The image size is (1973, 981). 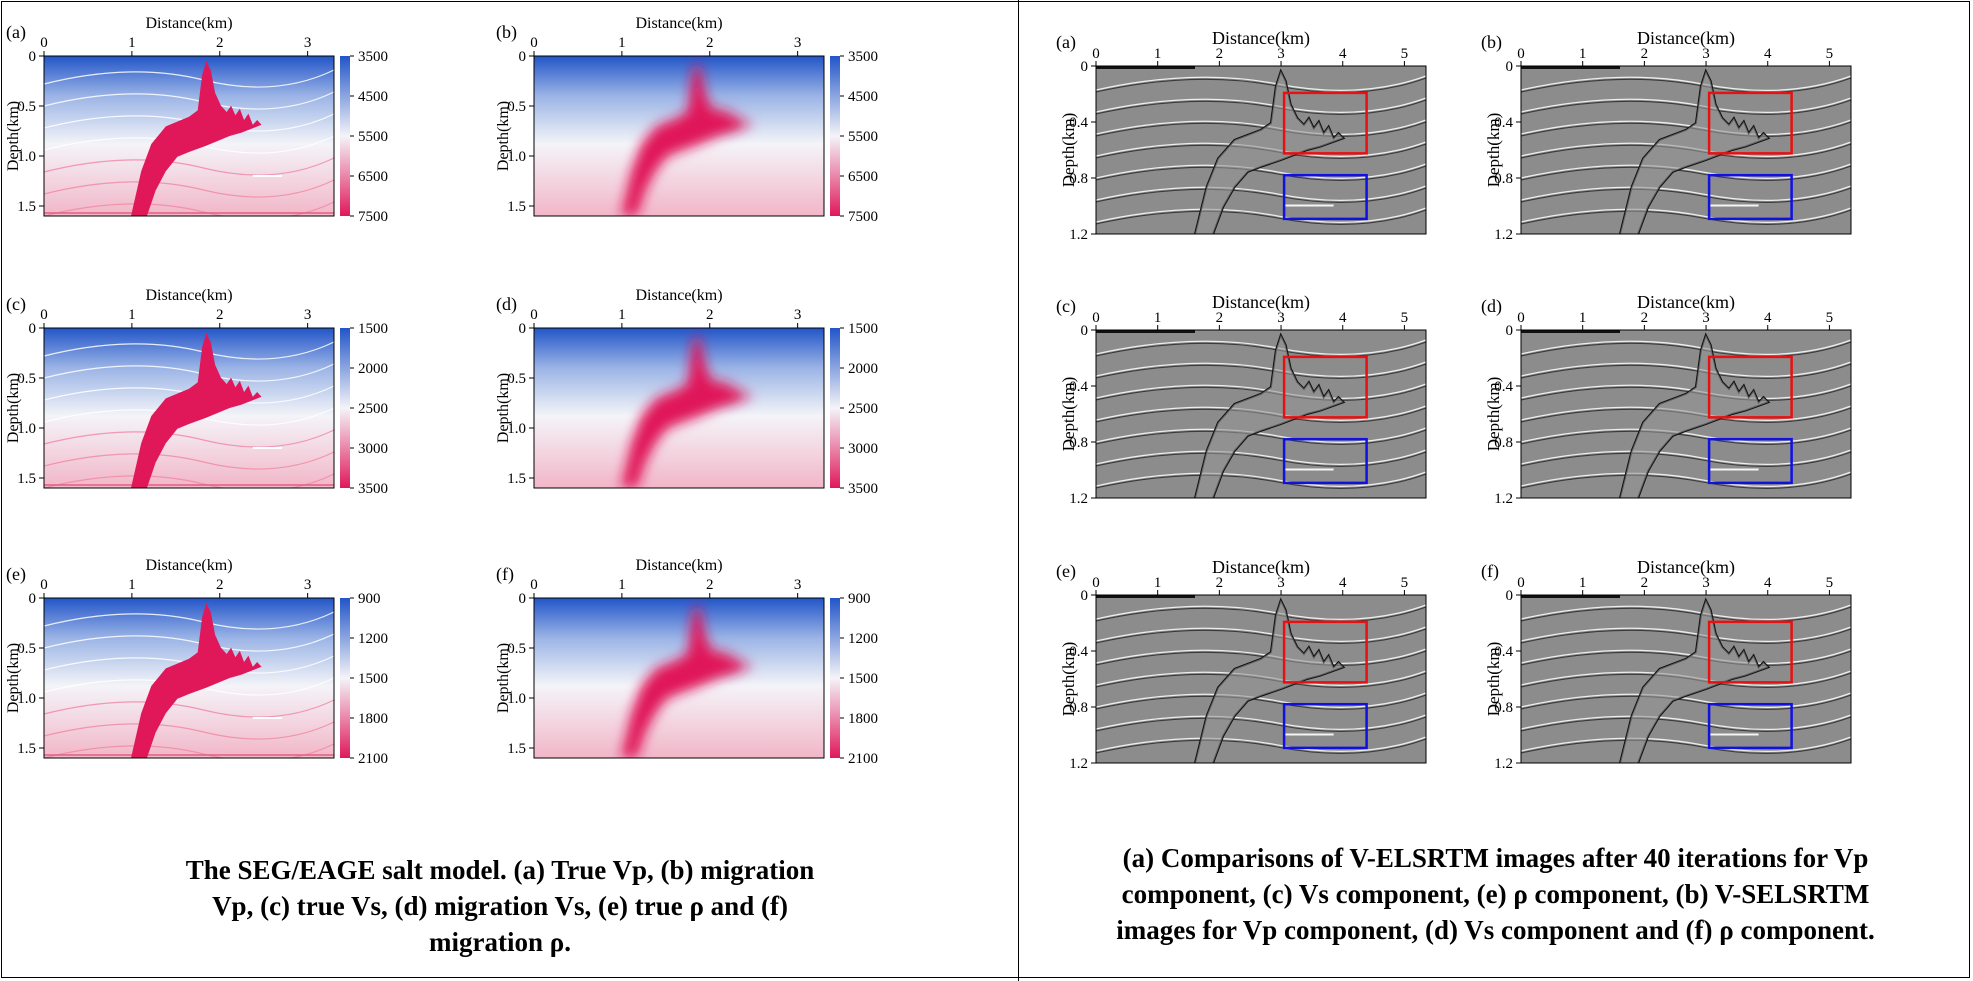 What do you see at coordinates (1241, 399) in the screenshot?
I see `migration-image-plot: (c) Distance(km) Depth(km) 0 1 2 3 4 5 0 0.4 0.8 1.2` at bounding box center [1241, 399].